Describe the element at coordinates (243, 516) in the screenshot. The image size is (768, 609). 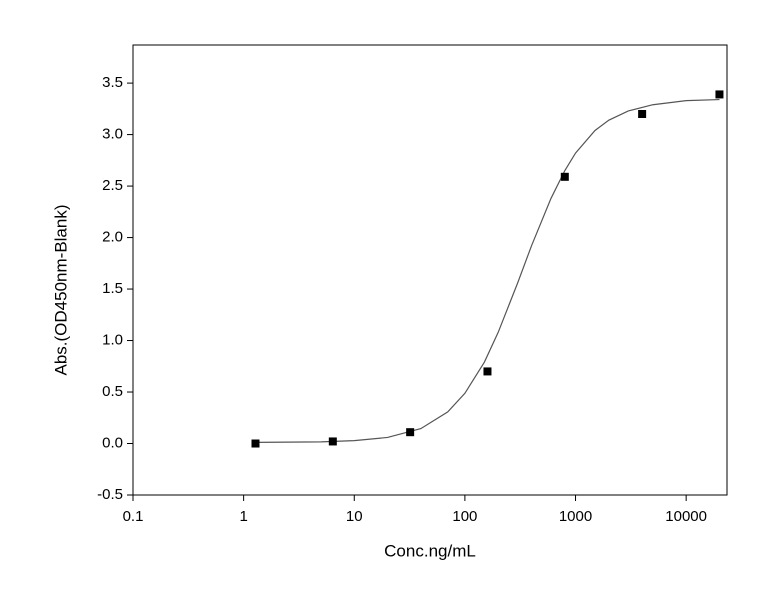
I see `x-tick-label: 1` at that location.